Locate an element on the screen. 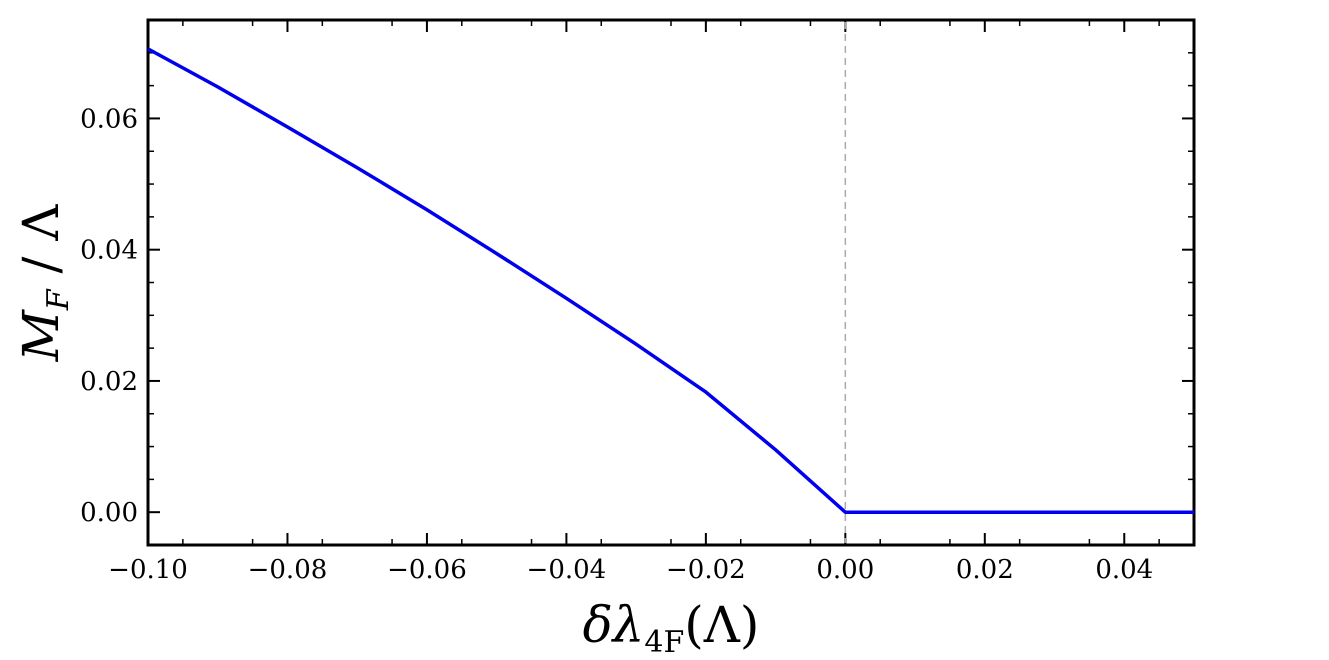  y-tick-labels: 0.00 0.02 0.04 0.06 is located at coordinates (109, 316).